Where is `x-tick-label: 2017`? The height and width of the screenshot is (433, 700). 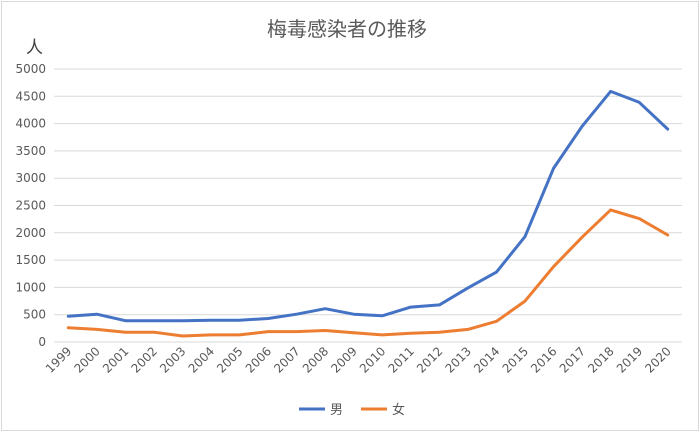 x-tick-label: 2017 is located at coordinates (572, 359).